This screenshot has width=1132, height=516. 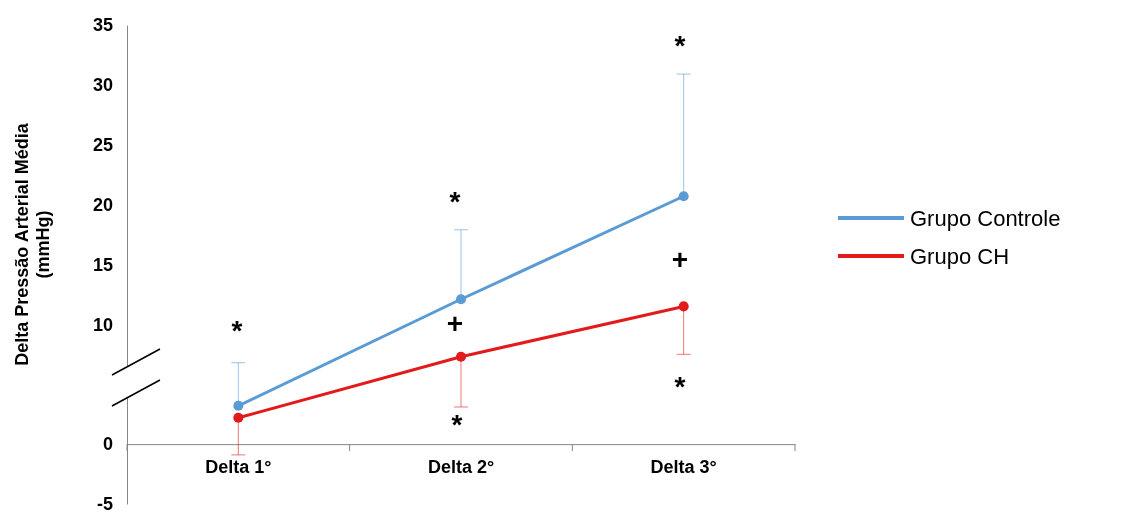 I want to click on legend-label: Grupo Controle, so click(x=985, y=218).